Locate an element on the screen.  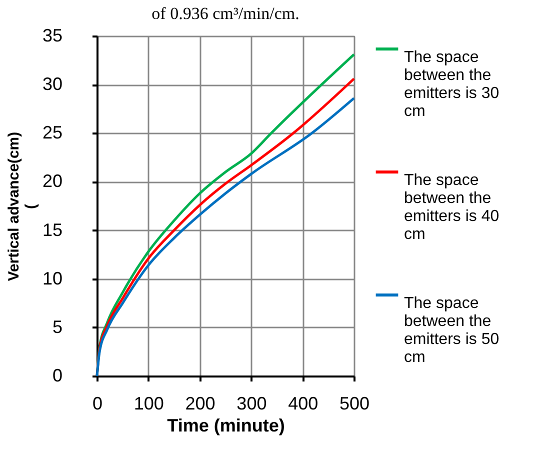
x-tick-label: 500 is located at coordinates (354, 404).